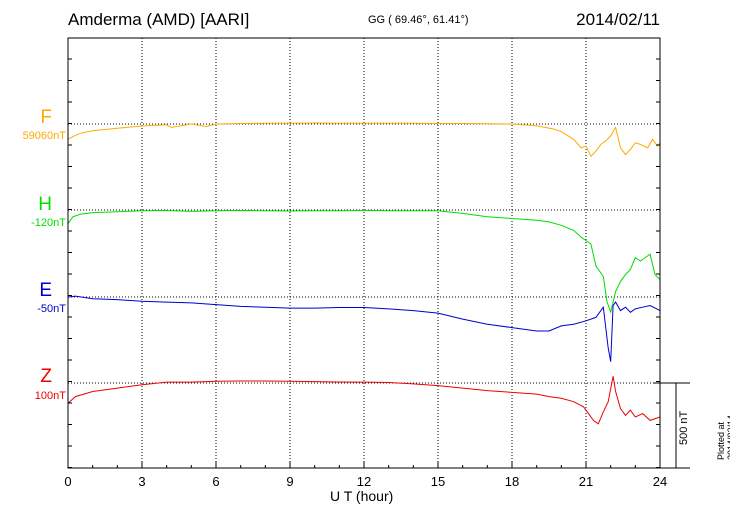 This screenshot has height=520, width=730. I want to click on channel-name-h: H, so click(45, 204).